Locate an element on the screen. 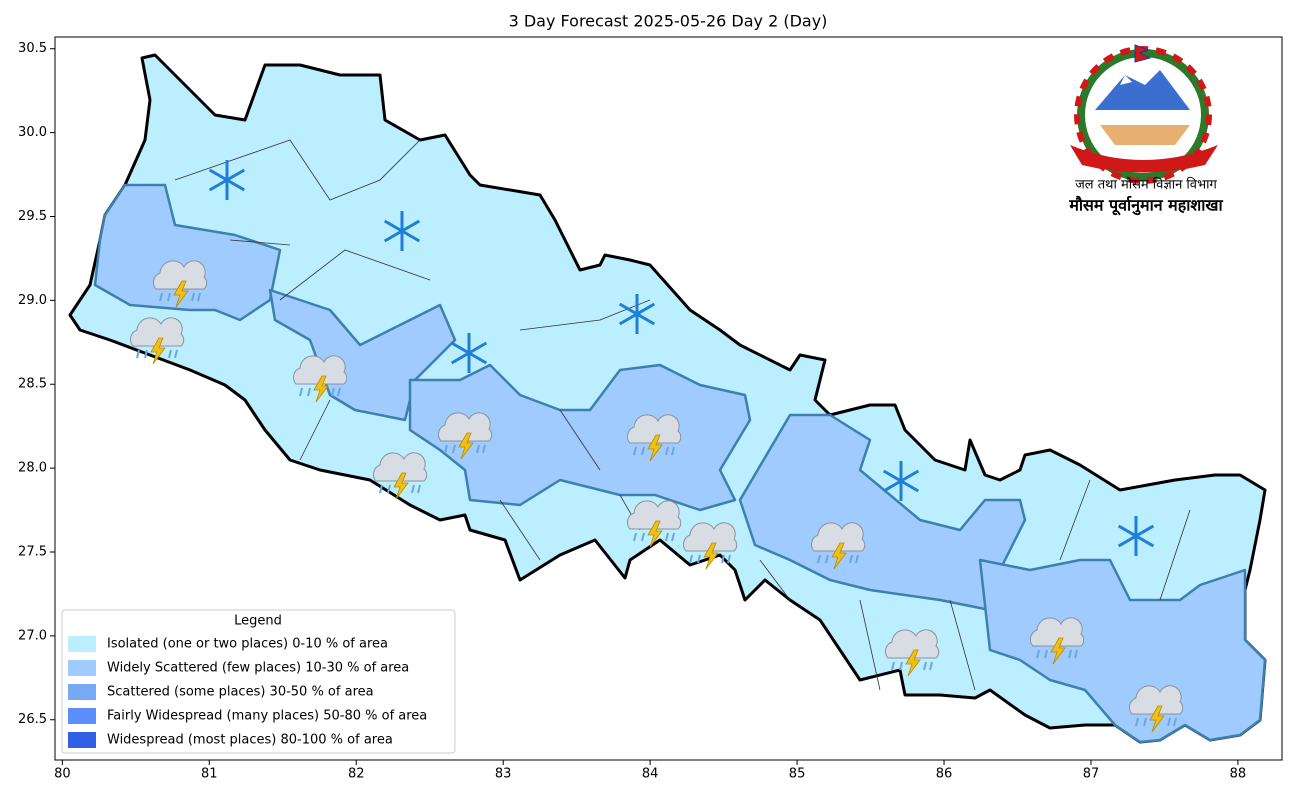 The image size is (1300, 804). y-tick-label: 28.0 is located at coordinates (32, 468).